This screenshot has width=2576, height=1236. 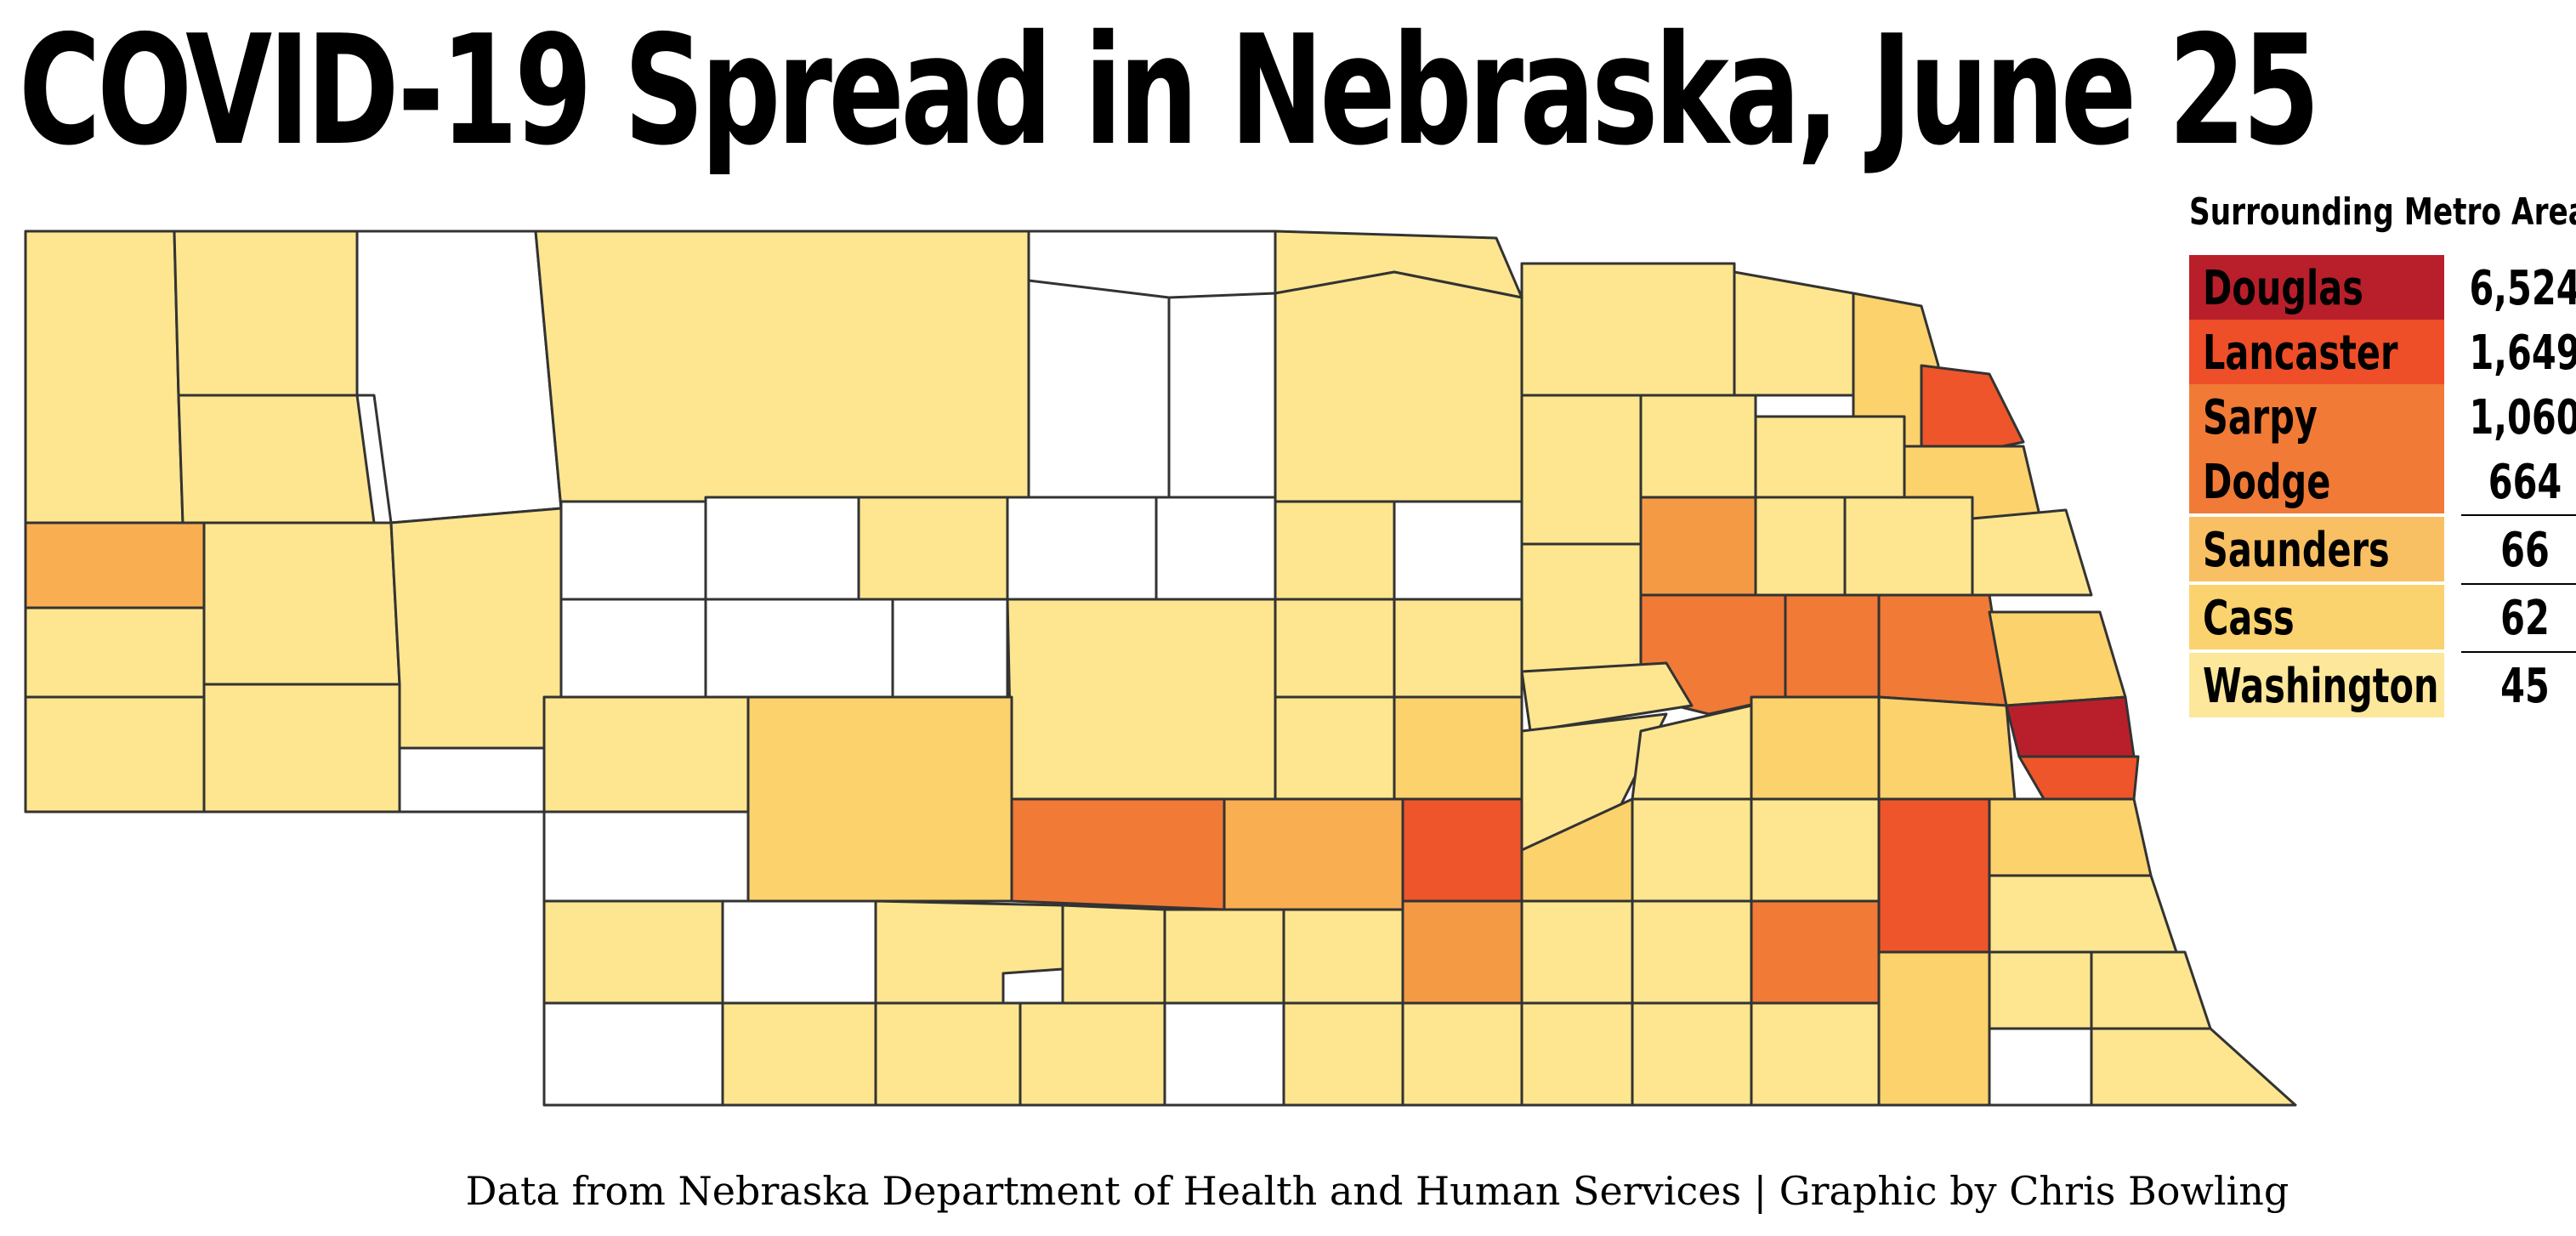 I want to click on county-knox, so click(x=1628, y=329).